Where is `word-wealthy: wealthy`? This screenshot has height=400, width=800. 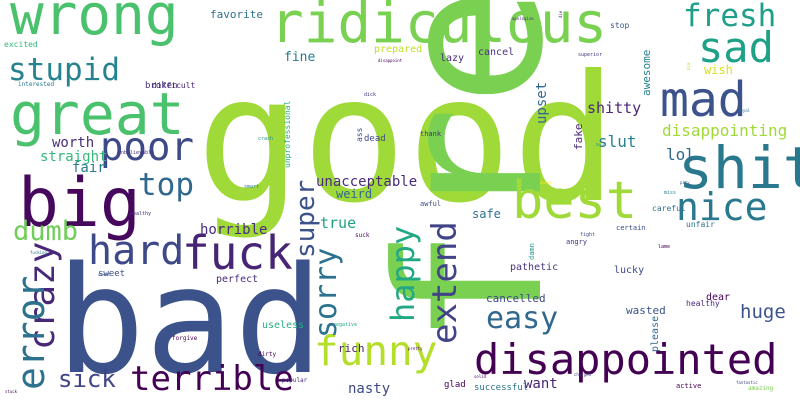 word-wealthy: wealthy is located at coordinates (140, 214).